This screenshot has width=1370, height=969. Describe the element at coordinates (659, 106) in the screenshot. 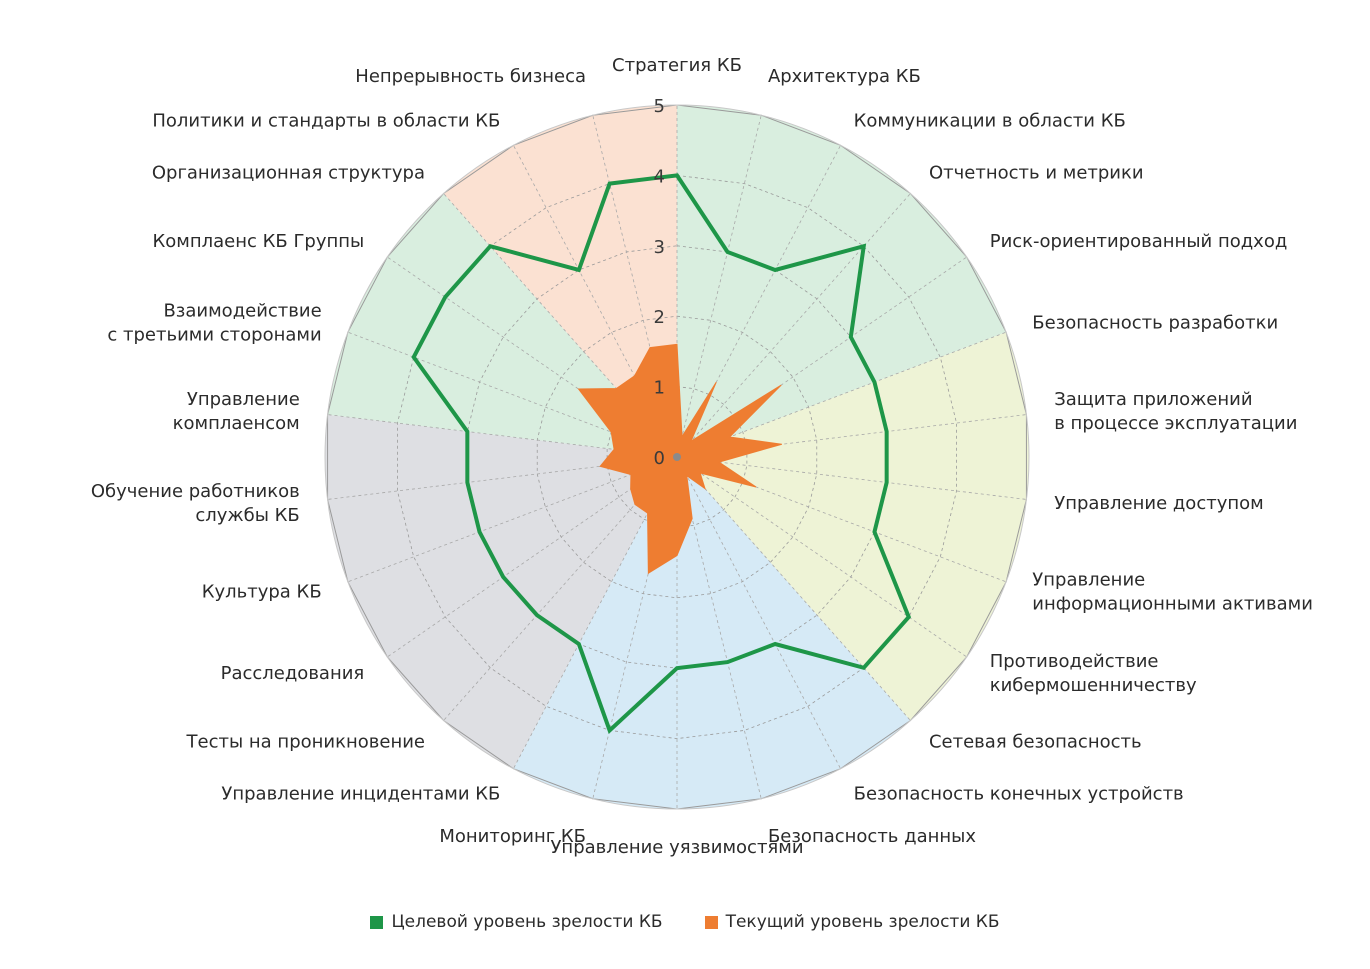

I see `tick-label: 5` at that location.